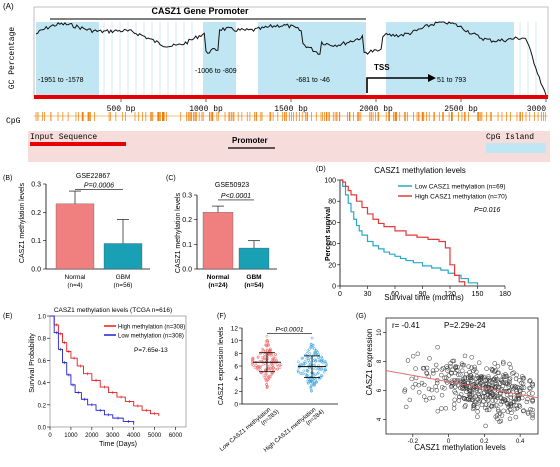  Describe the element at coordinates (200, 11) in the screenshot. I see `panel-a-title: CASZ1 Gene Promoter` at that location.